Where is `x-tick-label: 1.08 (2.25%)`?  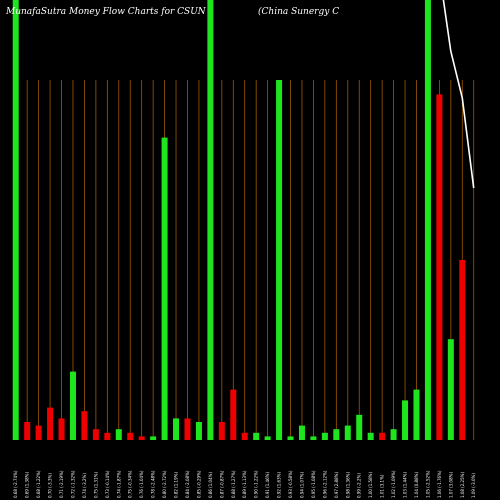
x-tick-label: 1.08 (2.25%) is located at coordinates (462, 485).